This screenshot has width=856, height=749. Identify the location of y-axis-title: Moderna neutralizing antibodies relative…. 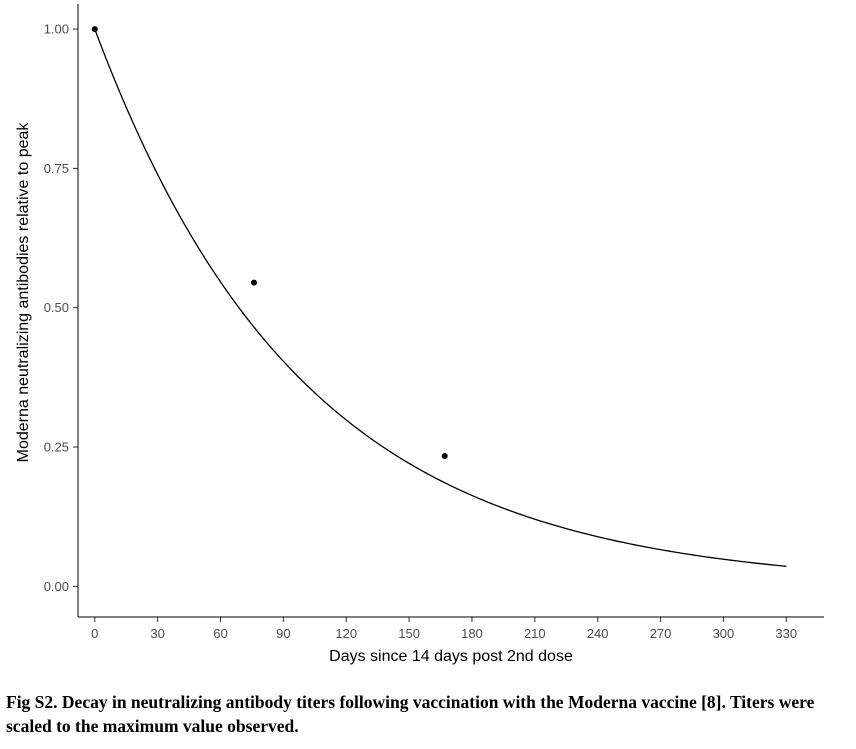
(23, 292).